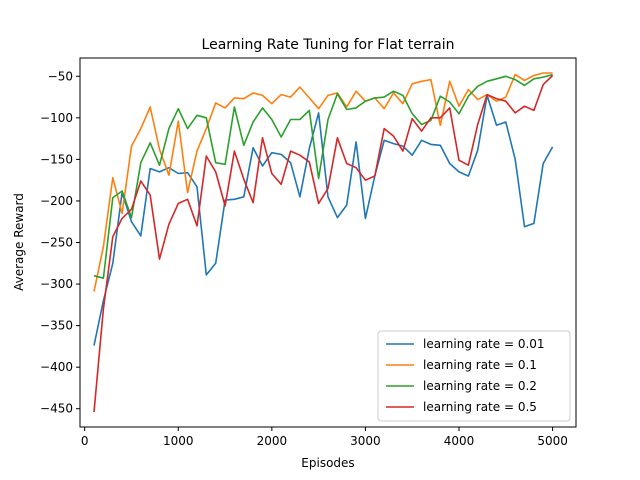 Image resolution: width=640 pixels, height=480 pixels. I want to click on chart-title: Learning Rate Tuning for Flat terrain, so click(328, 45).